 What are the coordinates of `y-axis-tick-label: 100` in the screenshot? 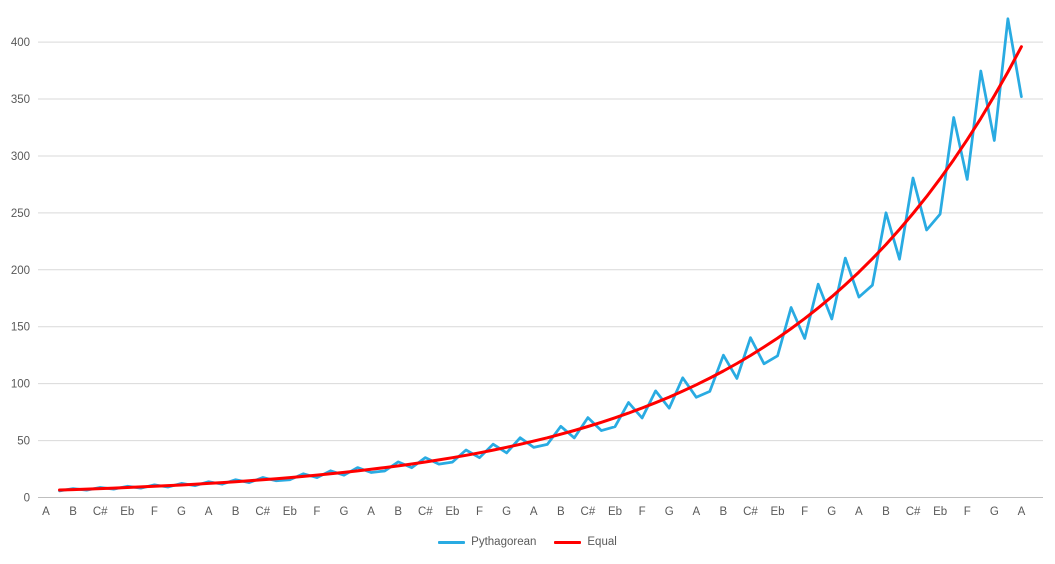 It's located at (20, 385).